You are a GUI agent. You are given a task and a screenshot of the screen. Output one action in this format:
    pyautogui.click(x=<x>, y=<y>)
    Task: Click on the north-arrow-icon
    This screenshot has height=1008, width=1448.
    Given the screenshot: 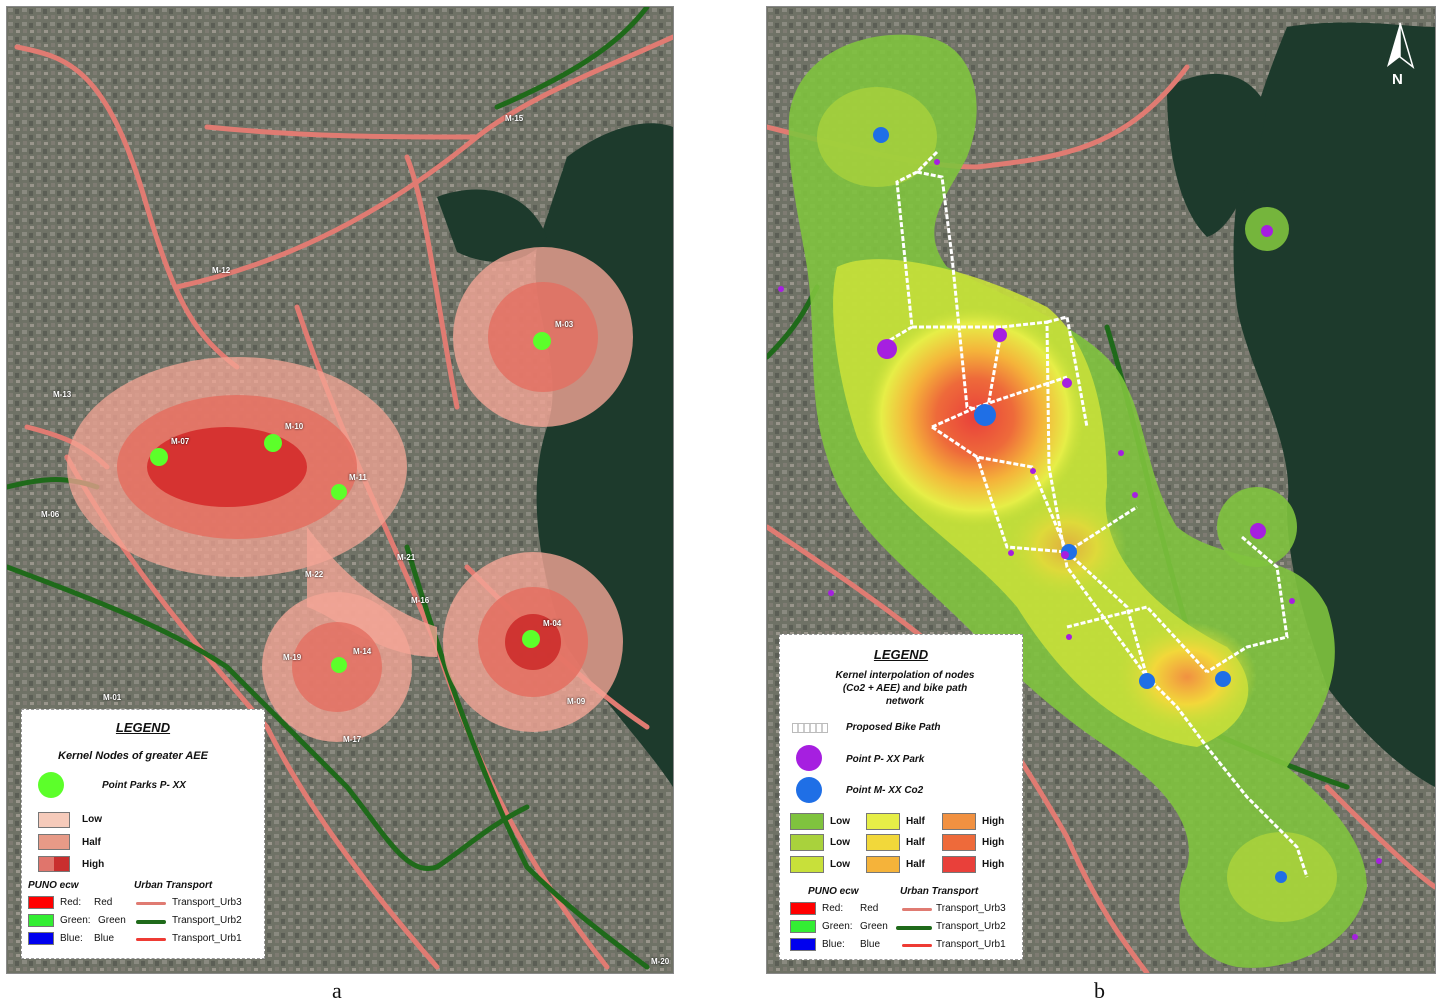 What is the action you would take?
    pyautogui.click(x=1401, y=46)
    